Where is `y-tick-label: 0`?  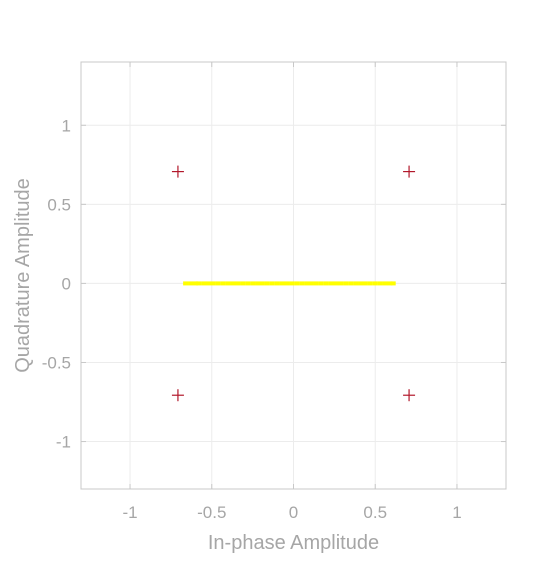
y-tick-label: 0 is located at coordinates (66, 283).